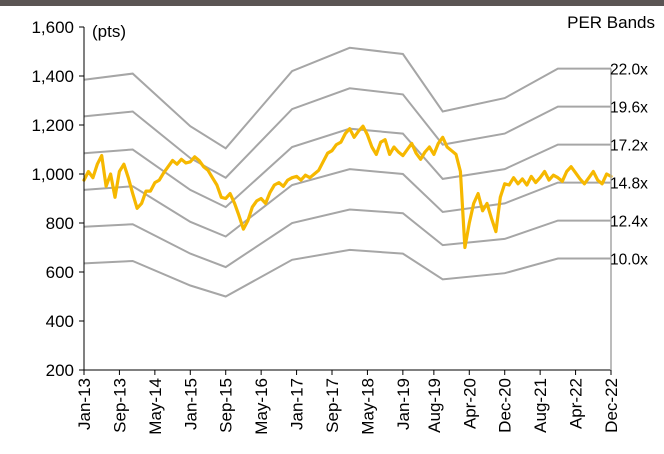 This screenshot has width=664, height=454. What do you see at coordinates (155, 406) in the screenshot?
I see `x-tick-label-2: May-14` at bounding box center [155, 406].